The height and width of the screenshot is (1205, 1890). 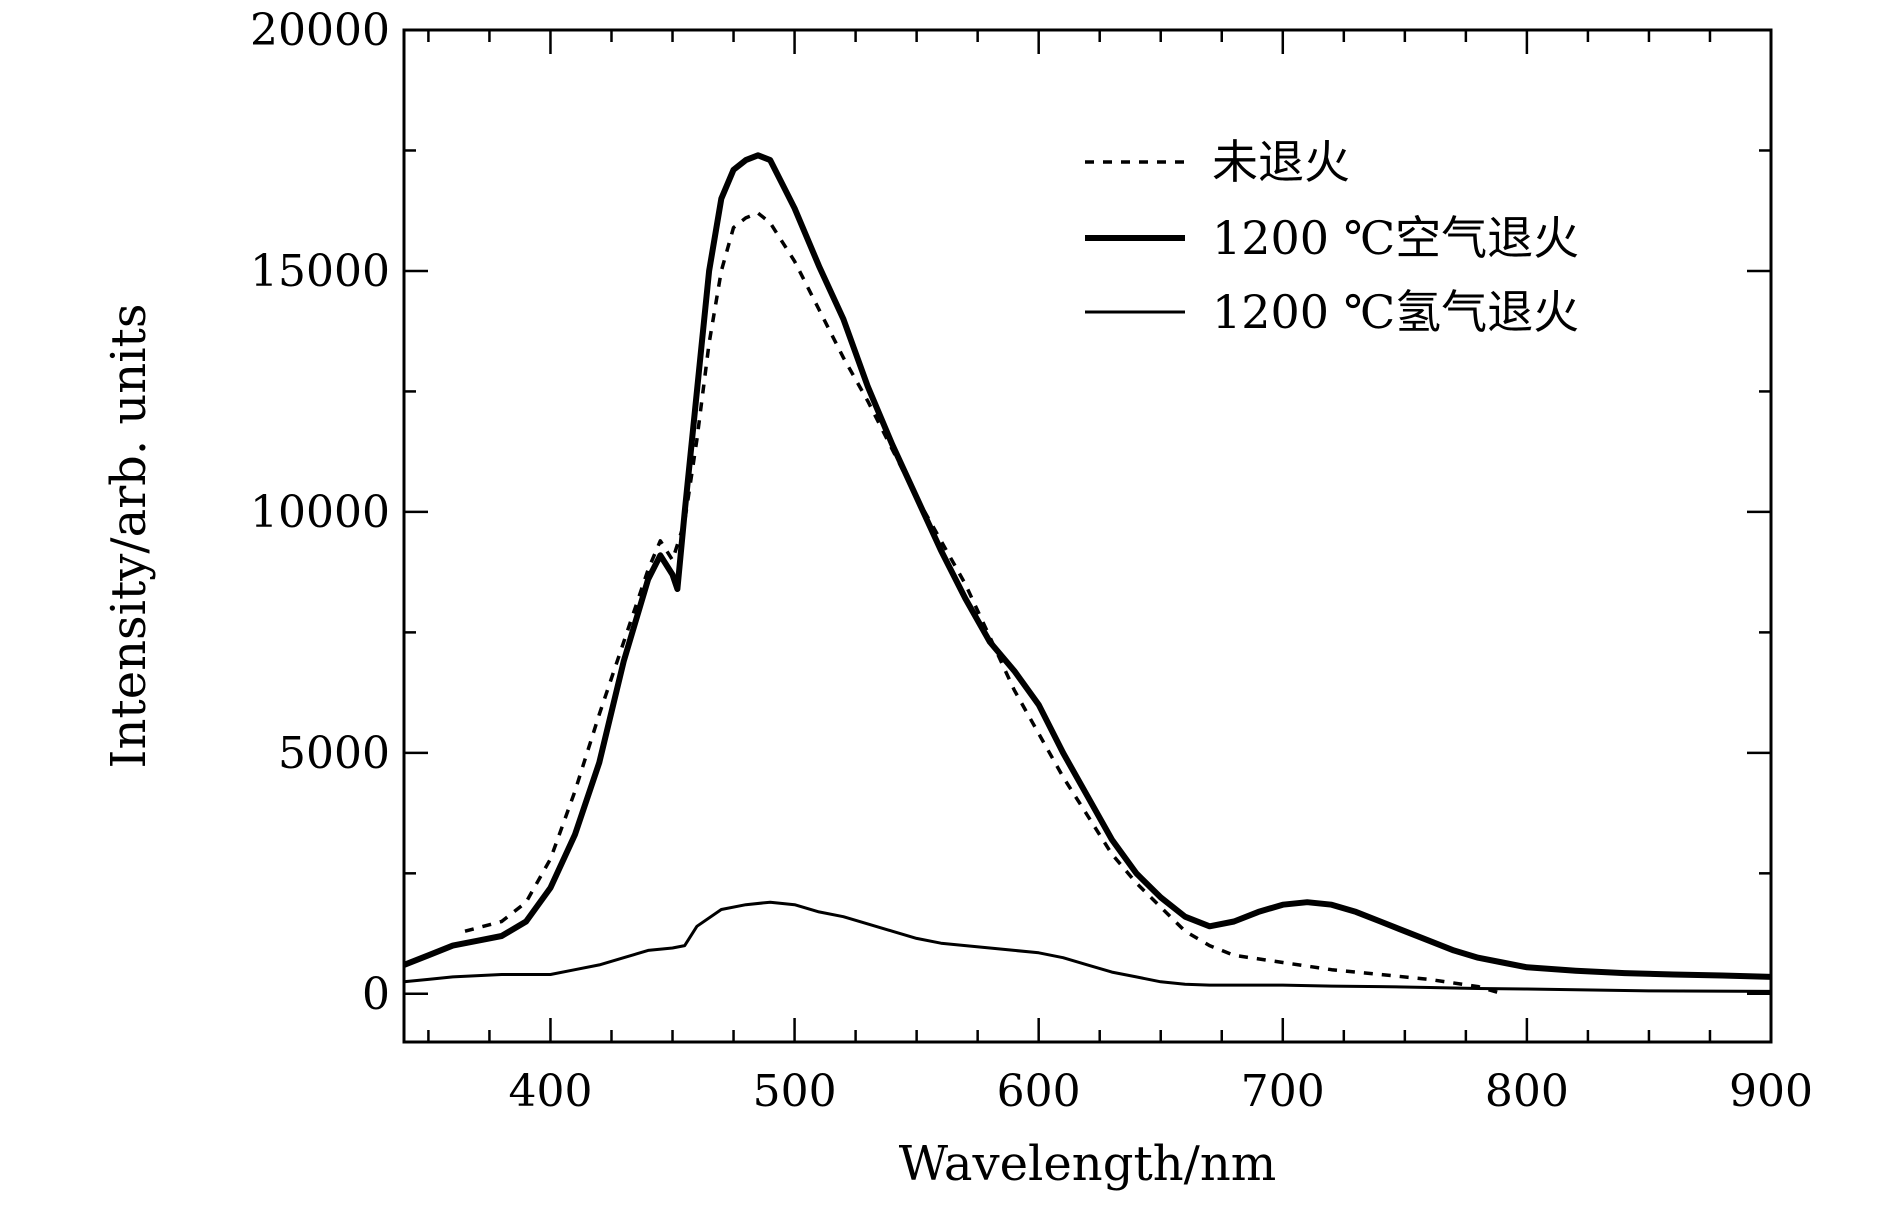 I want to click on x-tick-label: 600, so click(x=1039, y=1091).